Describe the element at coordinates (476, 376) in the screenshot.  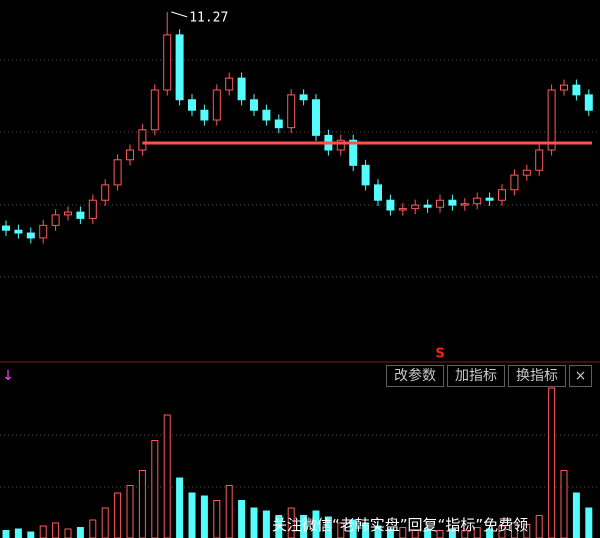
I see `button: 加指标` at that location.